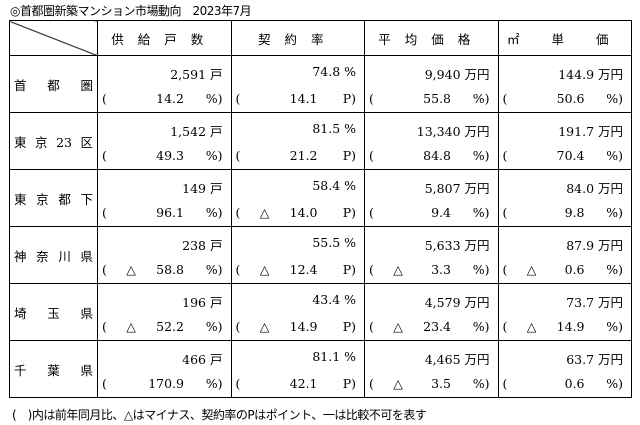 The image size is (640, 425). What do you see at coordinates (334, 71) in the screenshot?
I see `value: 74.8 %` at bounding box center [334, 71].